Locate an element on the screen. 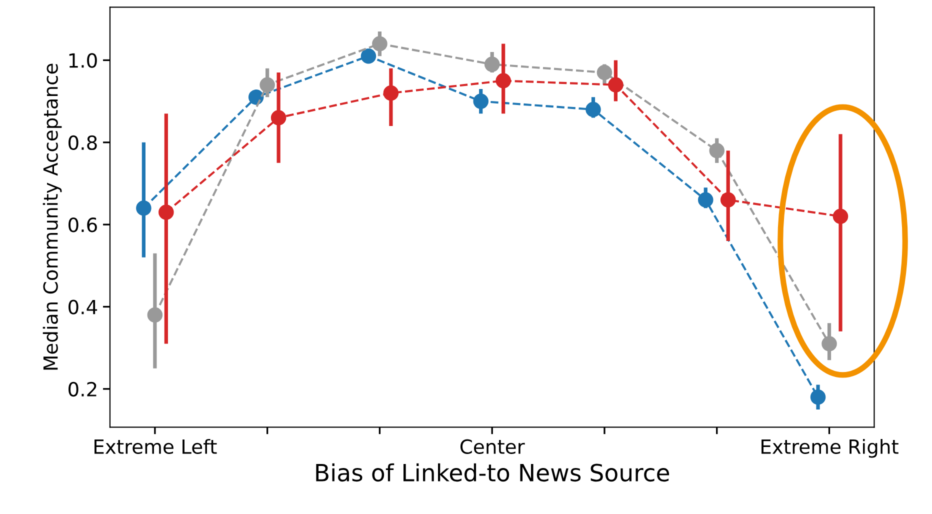 The image size is (932, 514). y-tick-label: 0.8 is located at coordinates (82, 142).